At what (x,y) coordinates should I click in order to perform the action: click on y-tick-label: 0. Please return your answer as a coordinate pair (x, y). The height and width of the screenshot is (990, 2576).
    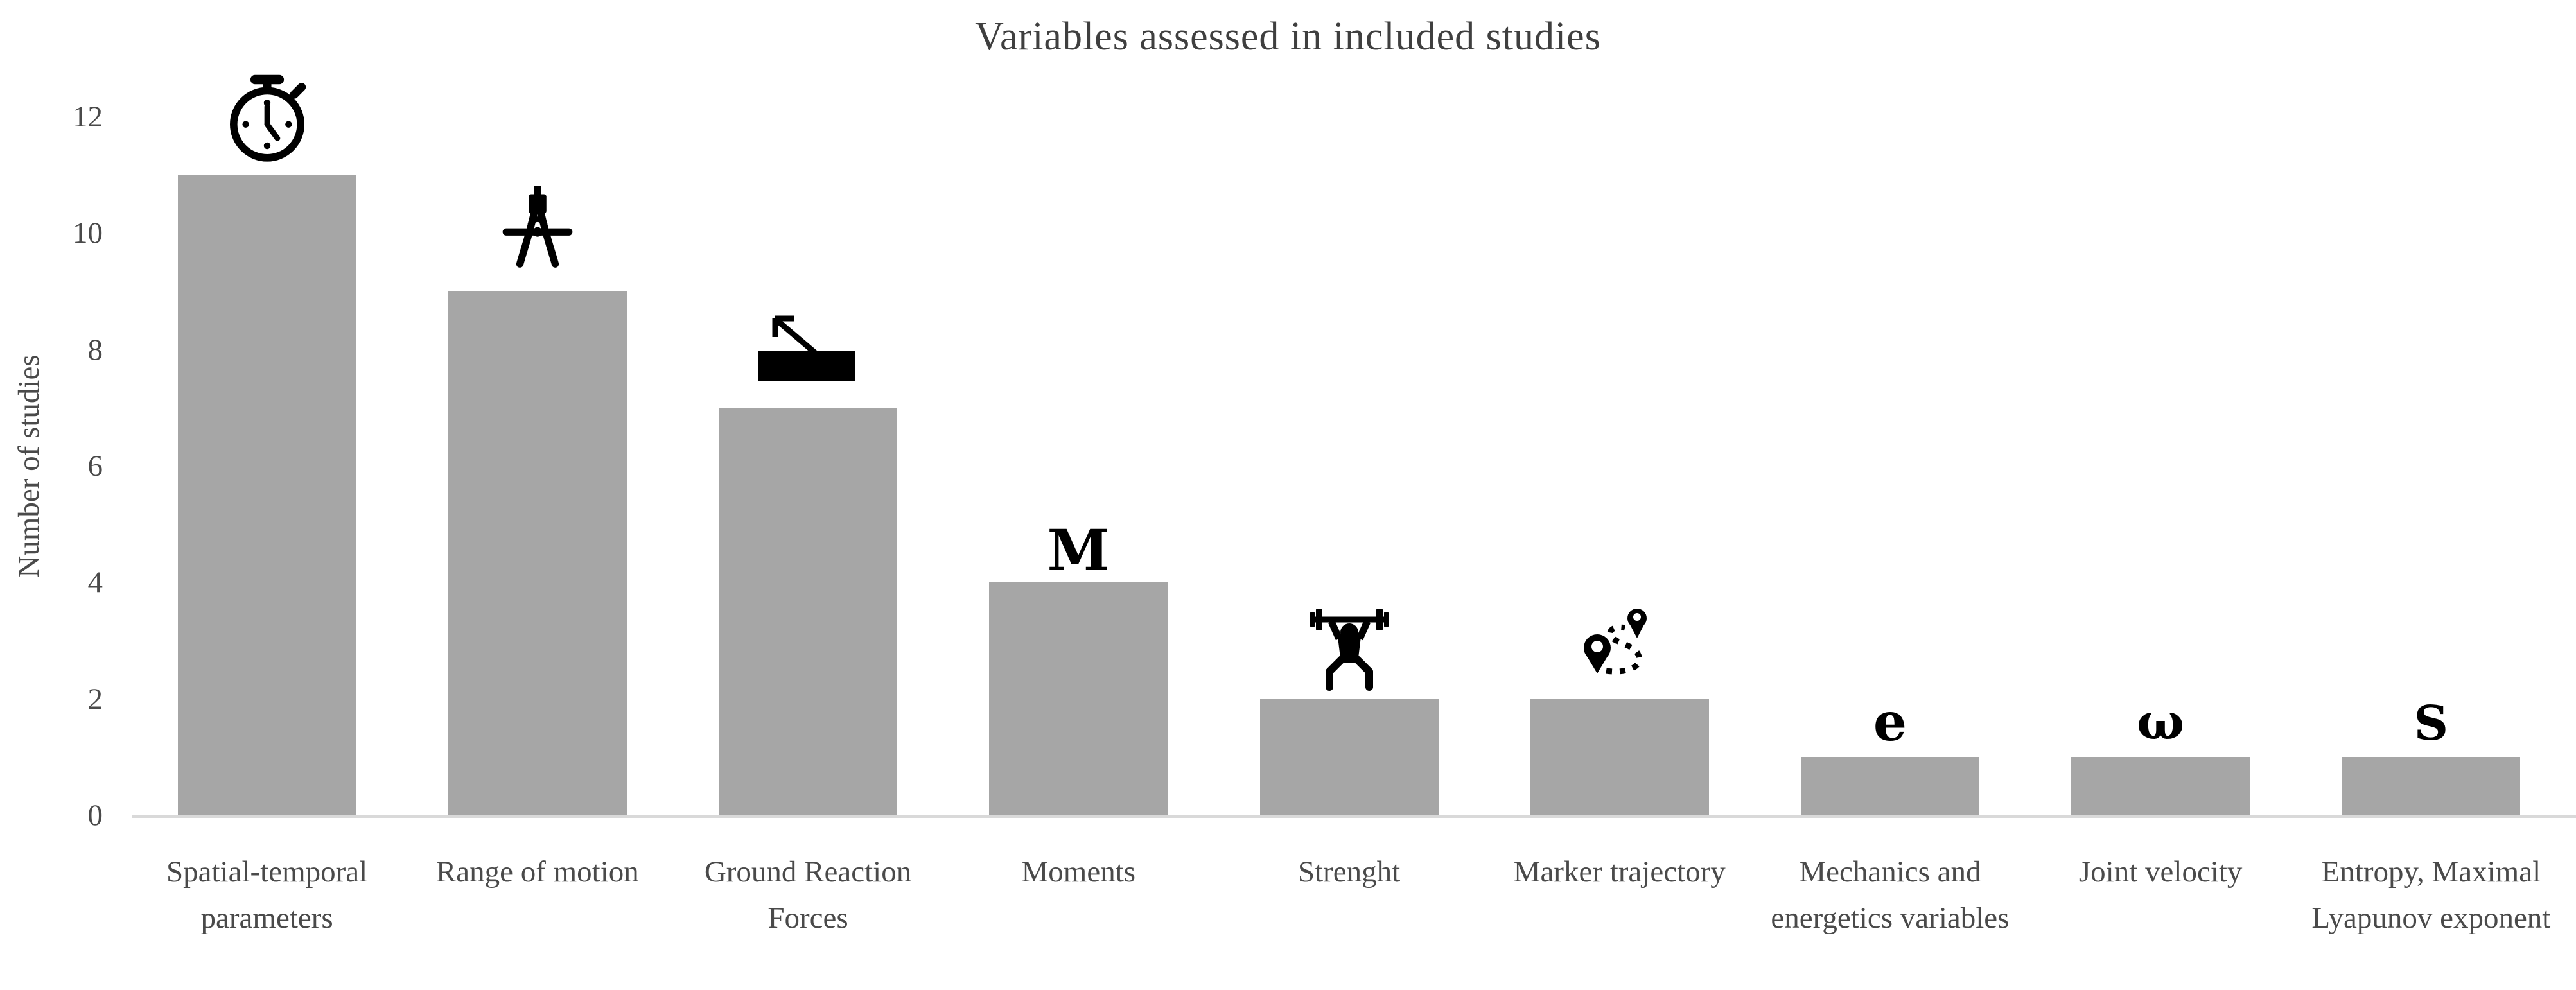
    Looking at the image, I should click on (95, 816).